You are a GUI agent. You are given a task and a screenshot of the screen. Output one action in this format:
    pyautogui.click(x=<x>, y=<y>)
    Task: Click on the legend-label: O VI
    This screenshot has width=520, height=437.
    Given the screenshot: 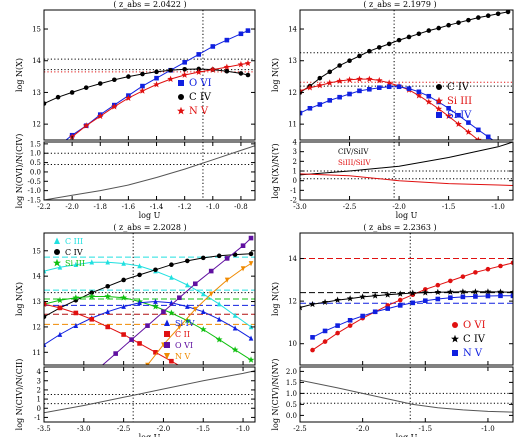 What is the action you would take?
    pyautogui.click(x=200, y=83)
    